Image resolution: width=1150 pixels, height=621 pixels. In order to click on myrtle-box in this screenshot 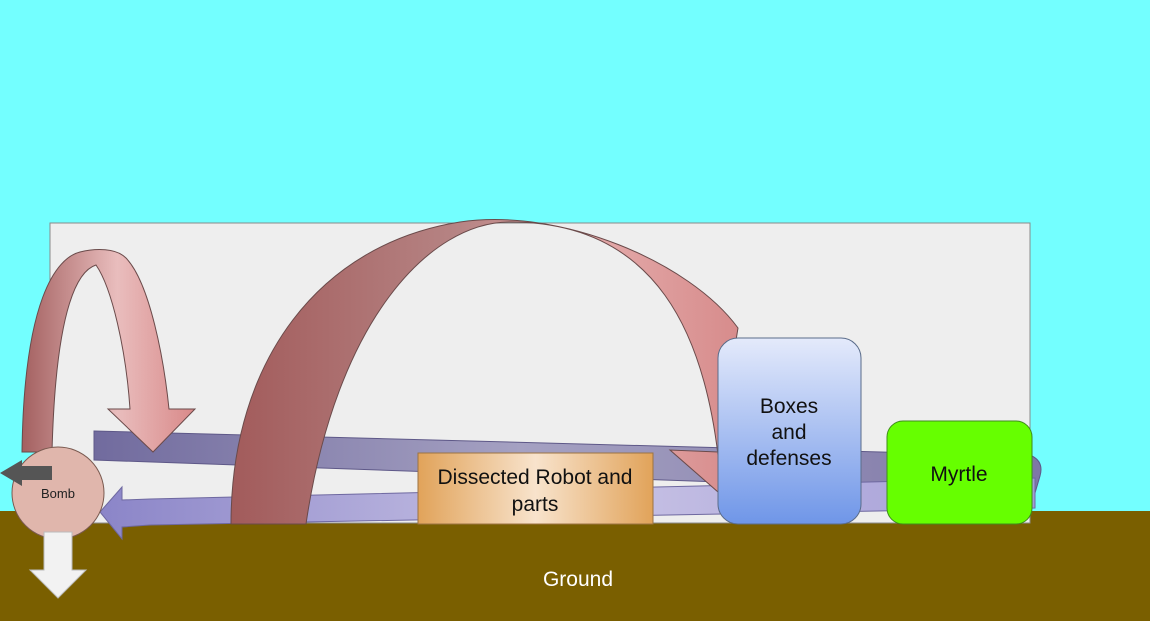, I will do `click(959, 472)`.